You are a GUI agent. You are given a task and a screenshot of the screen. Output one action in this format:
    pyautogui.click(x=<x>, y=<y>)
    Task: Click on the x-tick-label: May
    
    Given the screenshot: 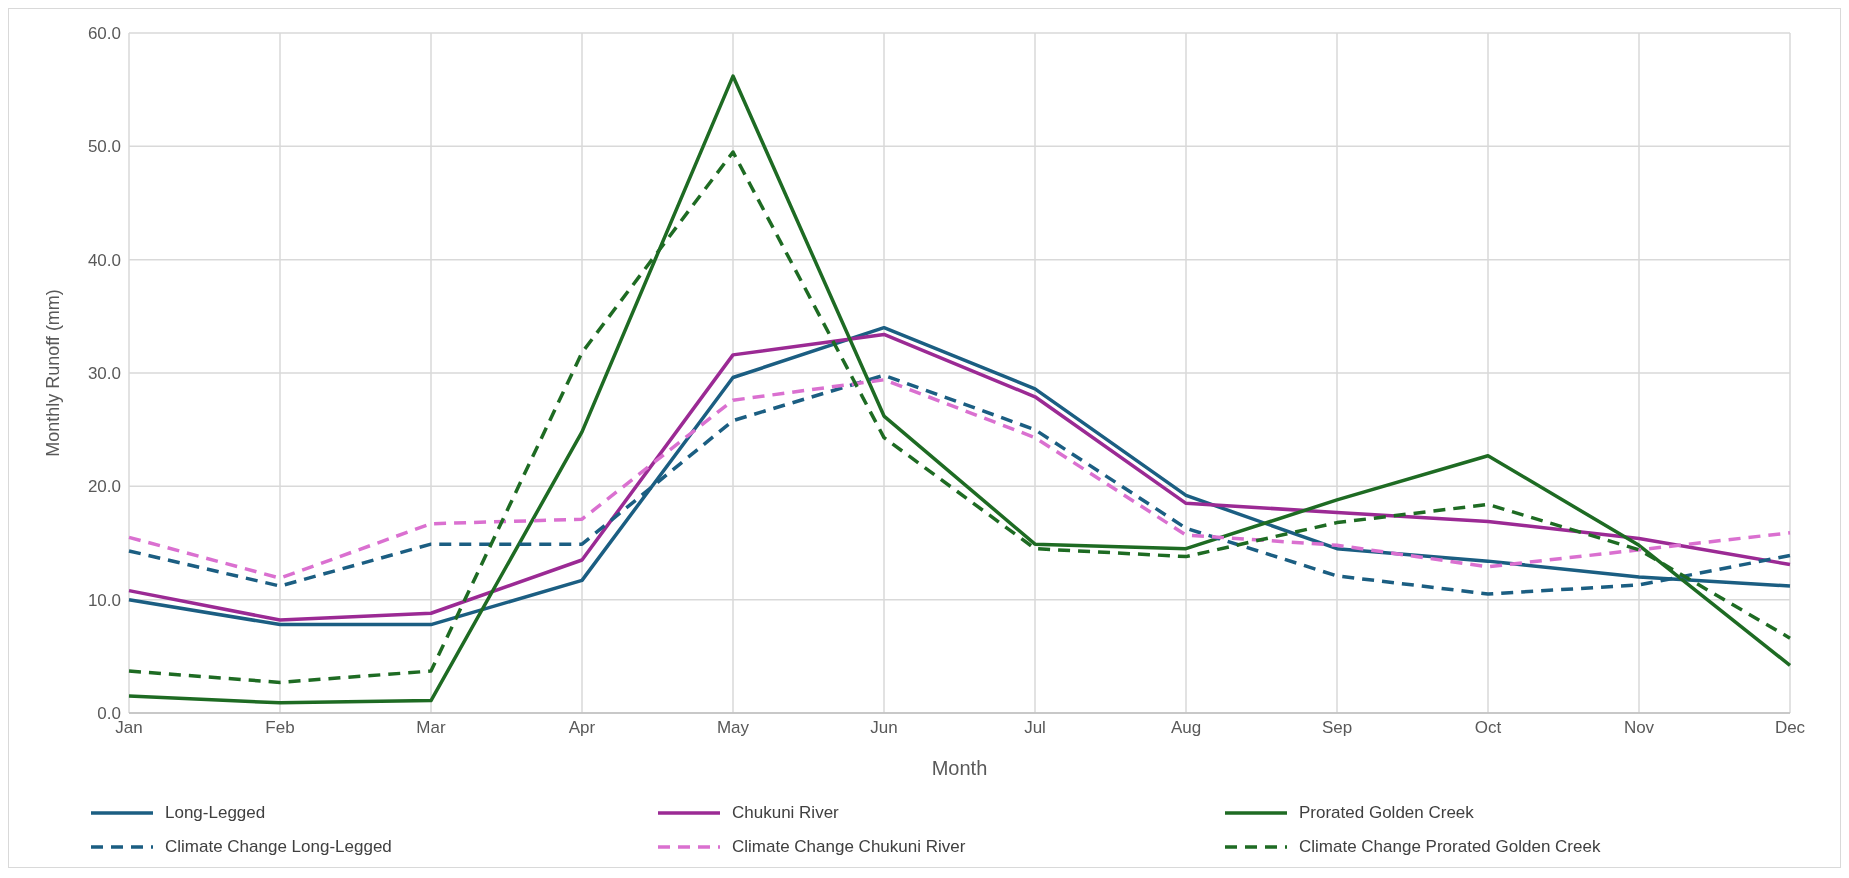 What is the action you would take?
    pyautogui.click(x=733, y=728)
    